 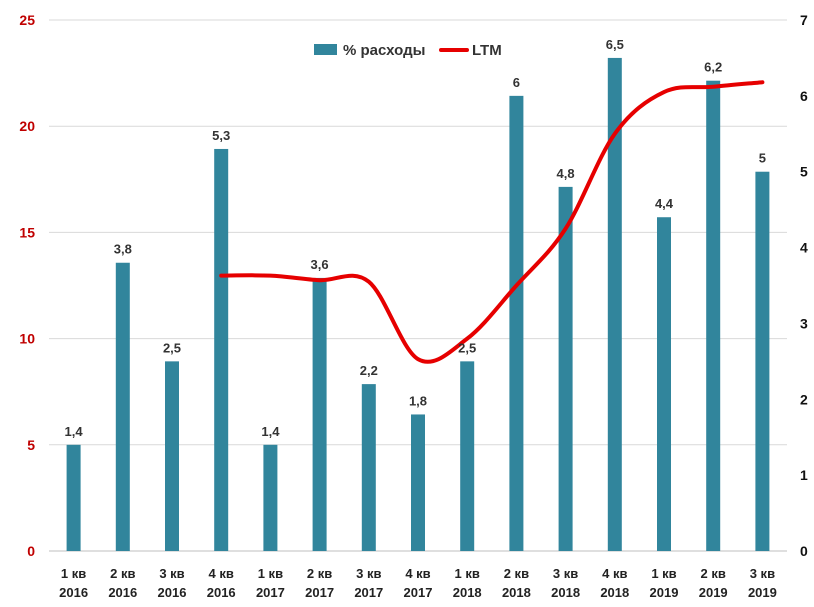 I want to click on y-left-tick-label: 25, so click(x=27, y=20).